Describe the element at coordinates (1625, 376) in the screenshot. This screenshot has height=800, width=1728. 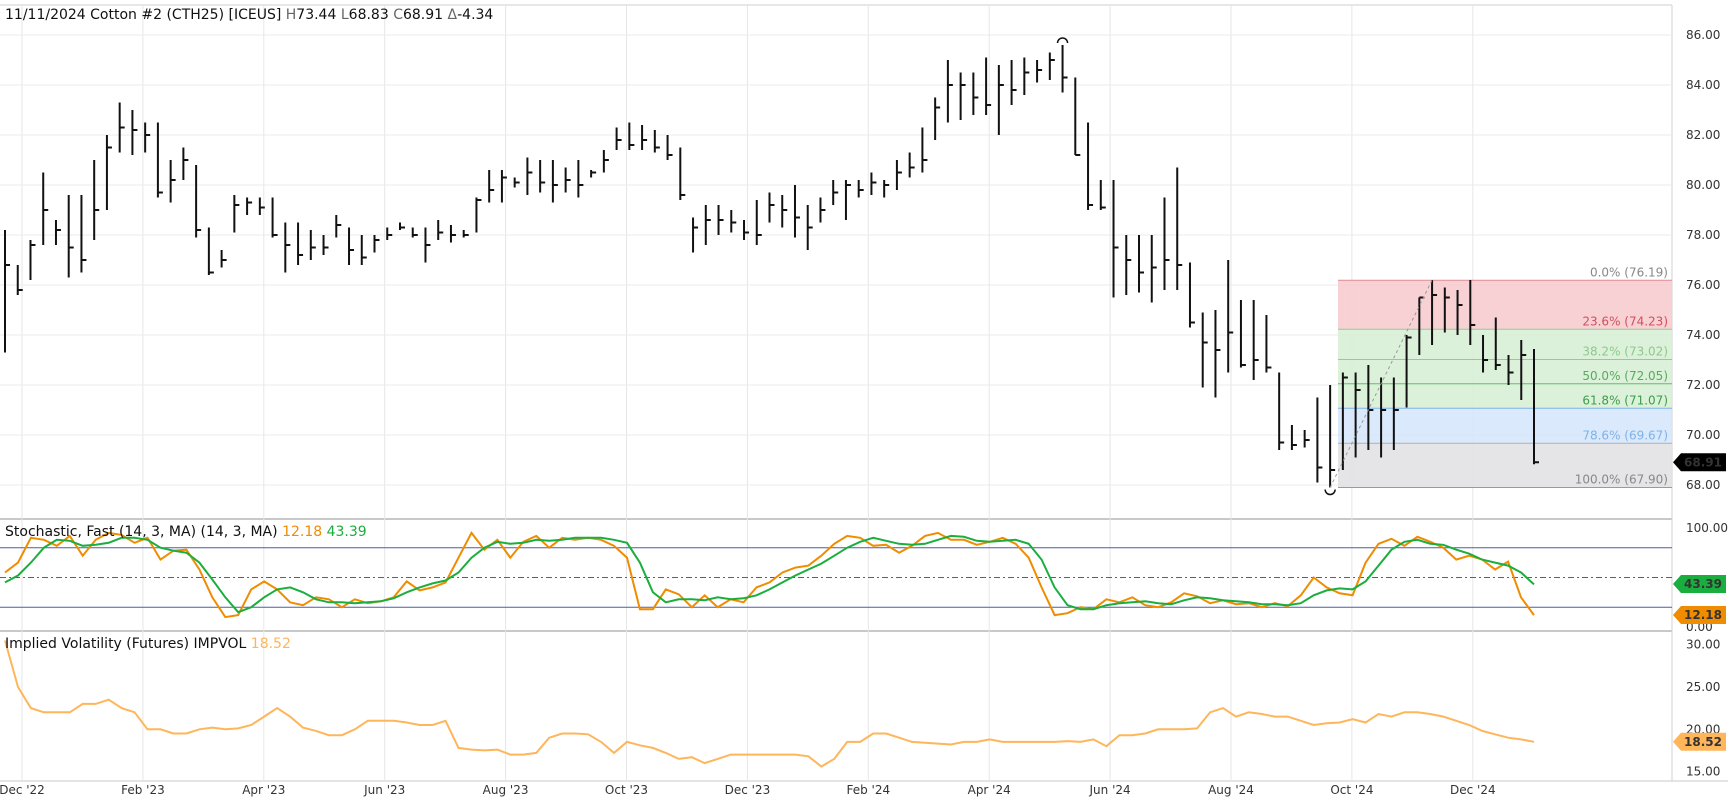
I see `fib-level-label: 50.0% (72.05)` at that location.